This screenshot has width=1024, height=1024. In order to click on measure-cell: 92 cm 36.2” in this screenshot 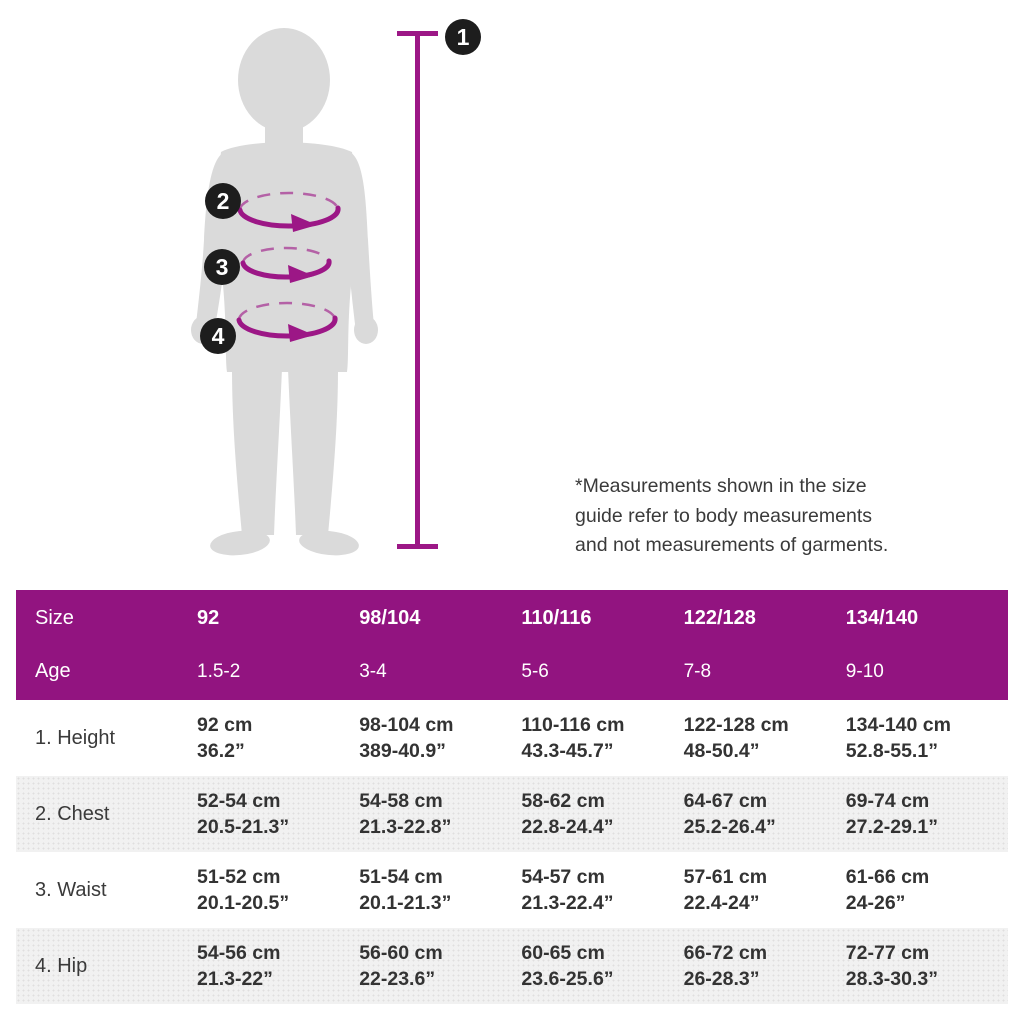, I will do `click(278, 738)`.